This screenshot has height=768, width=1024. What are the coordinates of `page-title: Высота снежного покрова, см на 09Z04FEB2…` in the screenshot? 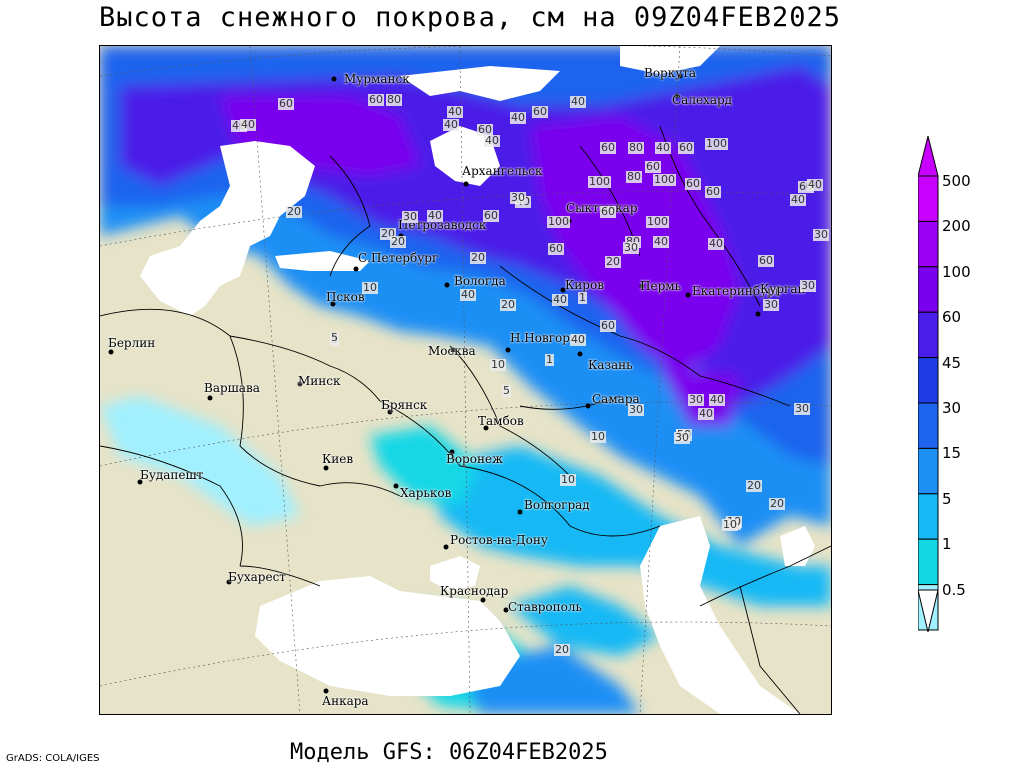 It's located at (470, 17).